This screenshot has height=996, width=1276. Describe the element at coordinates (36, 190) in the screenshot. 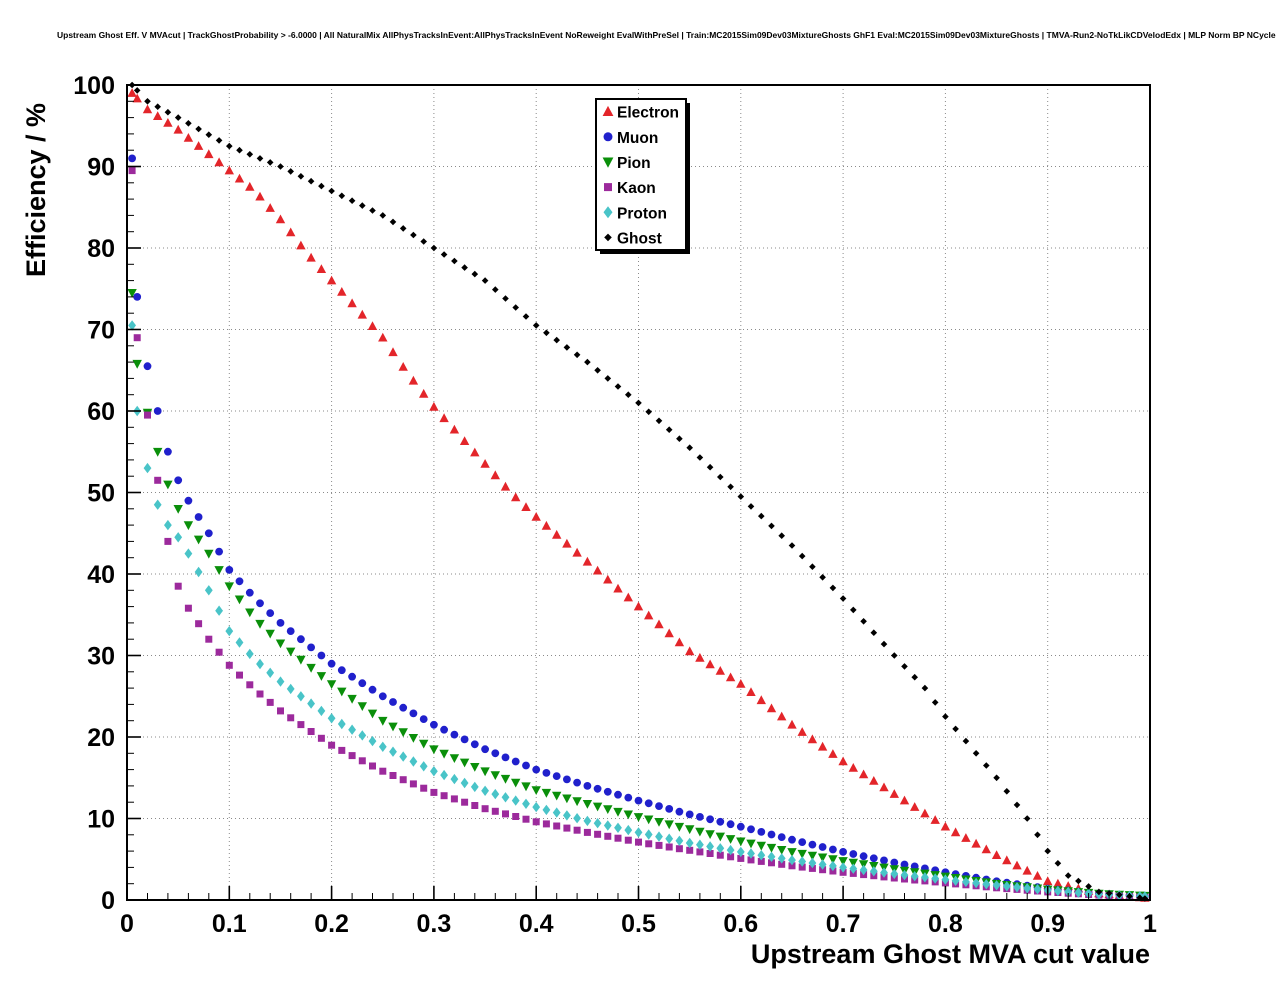

I see `y-axis-title: Efficiency / %` at that location.